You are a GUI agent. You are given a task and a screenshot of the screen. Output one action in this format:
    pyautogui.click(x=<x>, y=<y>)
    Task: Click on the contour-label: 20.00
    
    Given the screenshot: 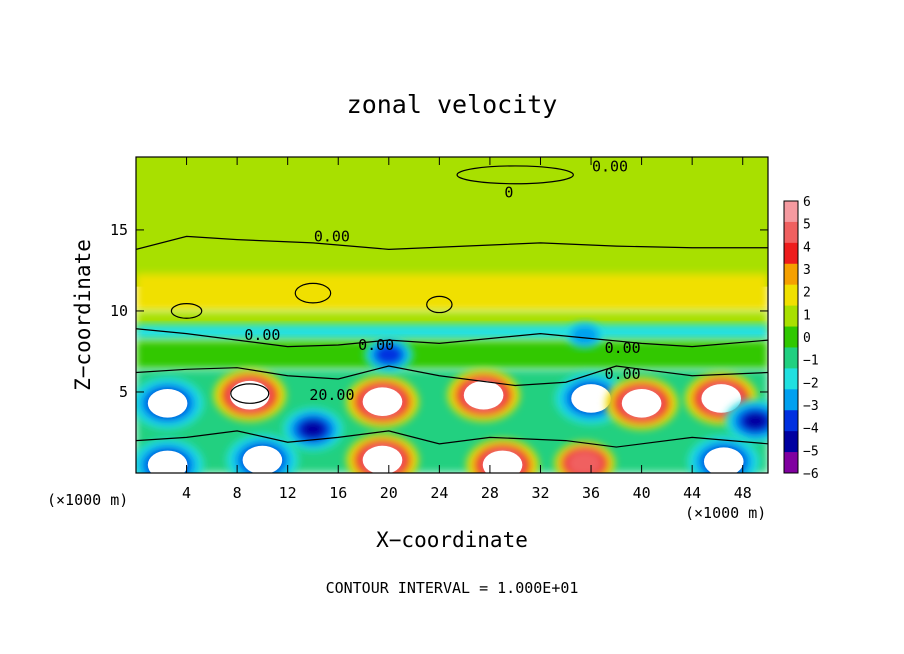 What is the action you would take?
    pyautogui.click(x=331, y=395)
    